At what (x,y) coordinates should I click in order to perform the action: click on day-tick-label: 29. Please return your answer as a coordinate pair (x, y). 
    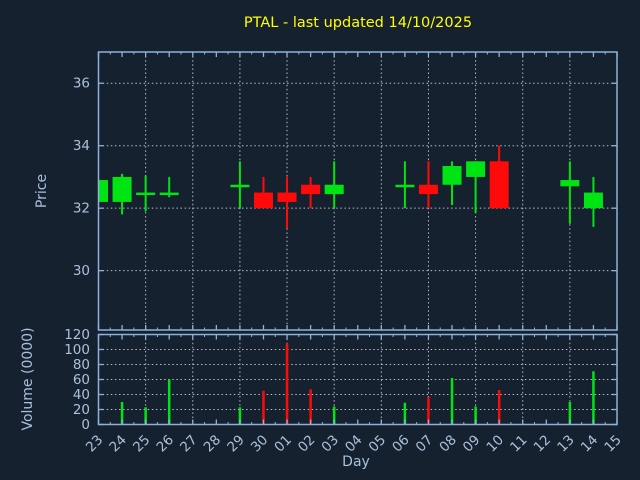
    Looking at the image, I should click on (235, 443).